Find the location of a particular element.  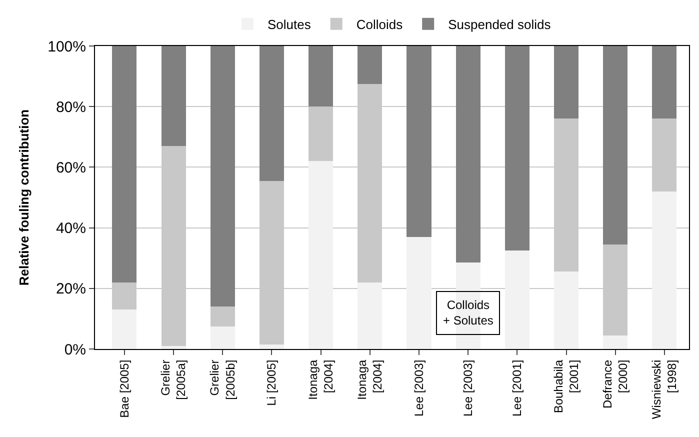

y-axis-title: Relative fouling contribution is located at coordinates (24, 197).